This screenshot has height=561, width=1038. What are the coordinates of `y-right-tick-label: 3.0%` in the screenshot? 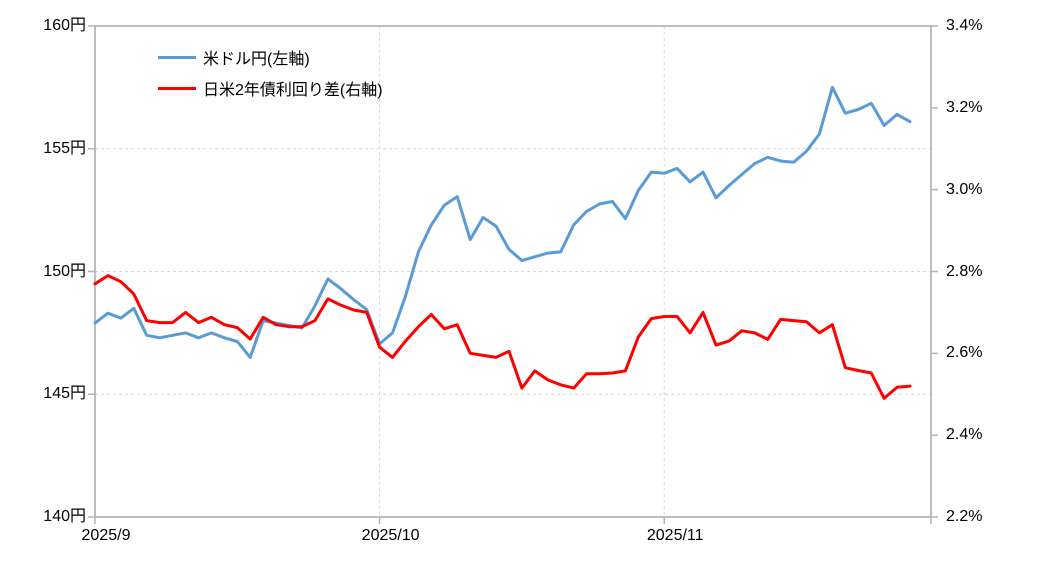 It's located at (964, 189).